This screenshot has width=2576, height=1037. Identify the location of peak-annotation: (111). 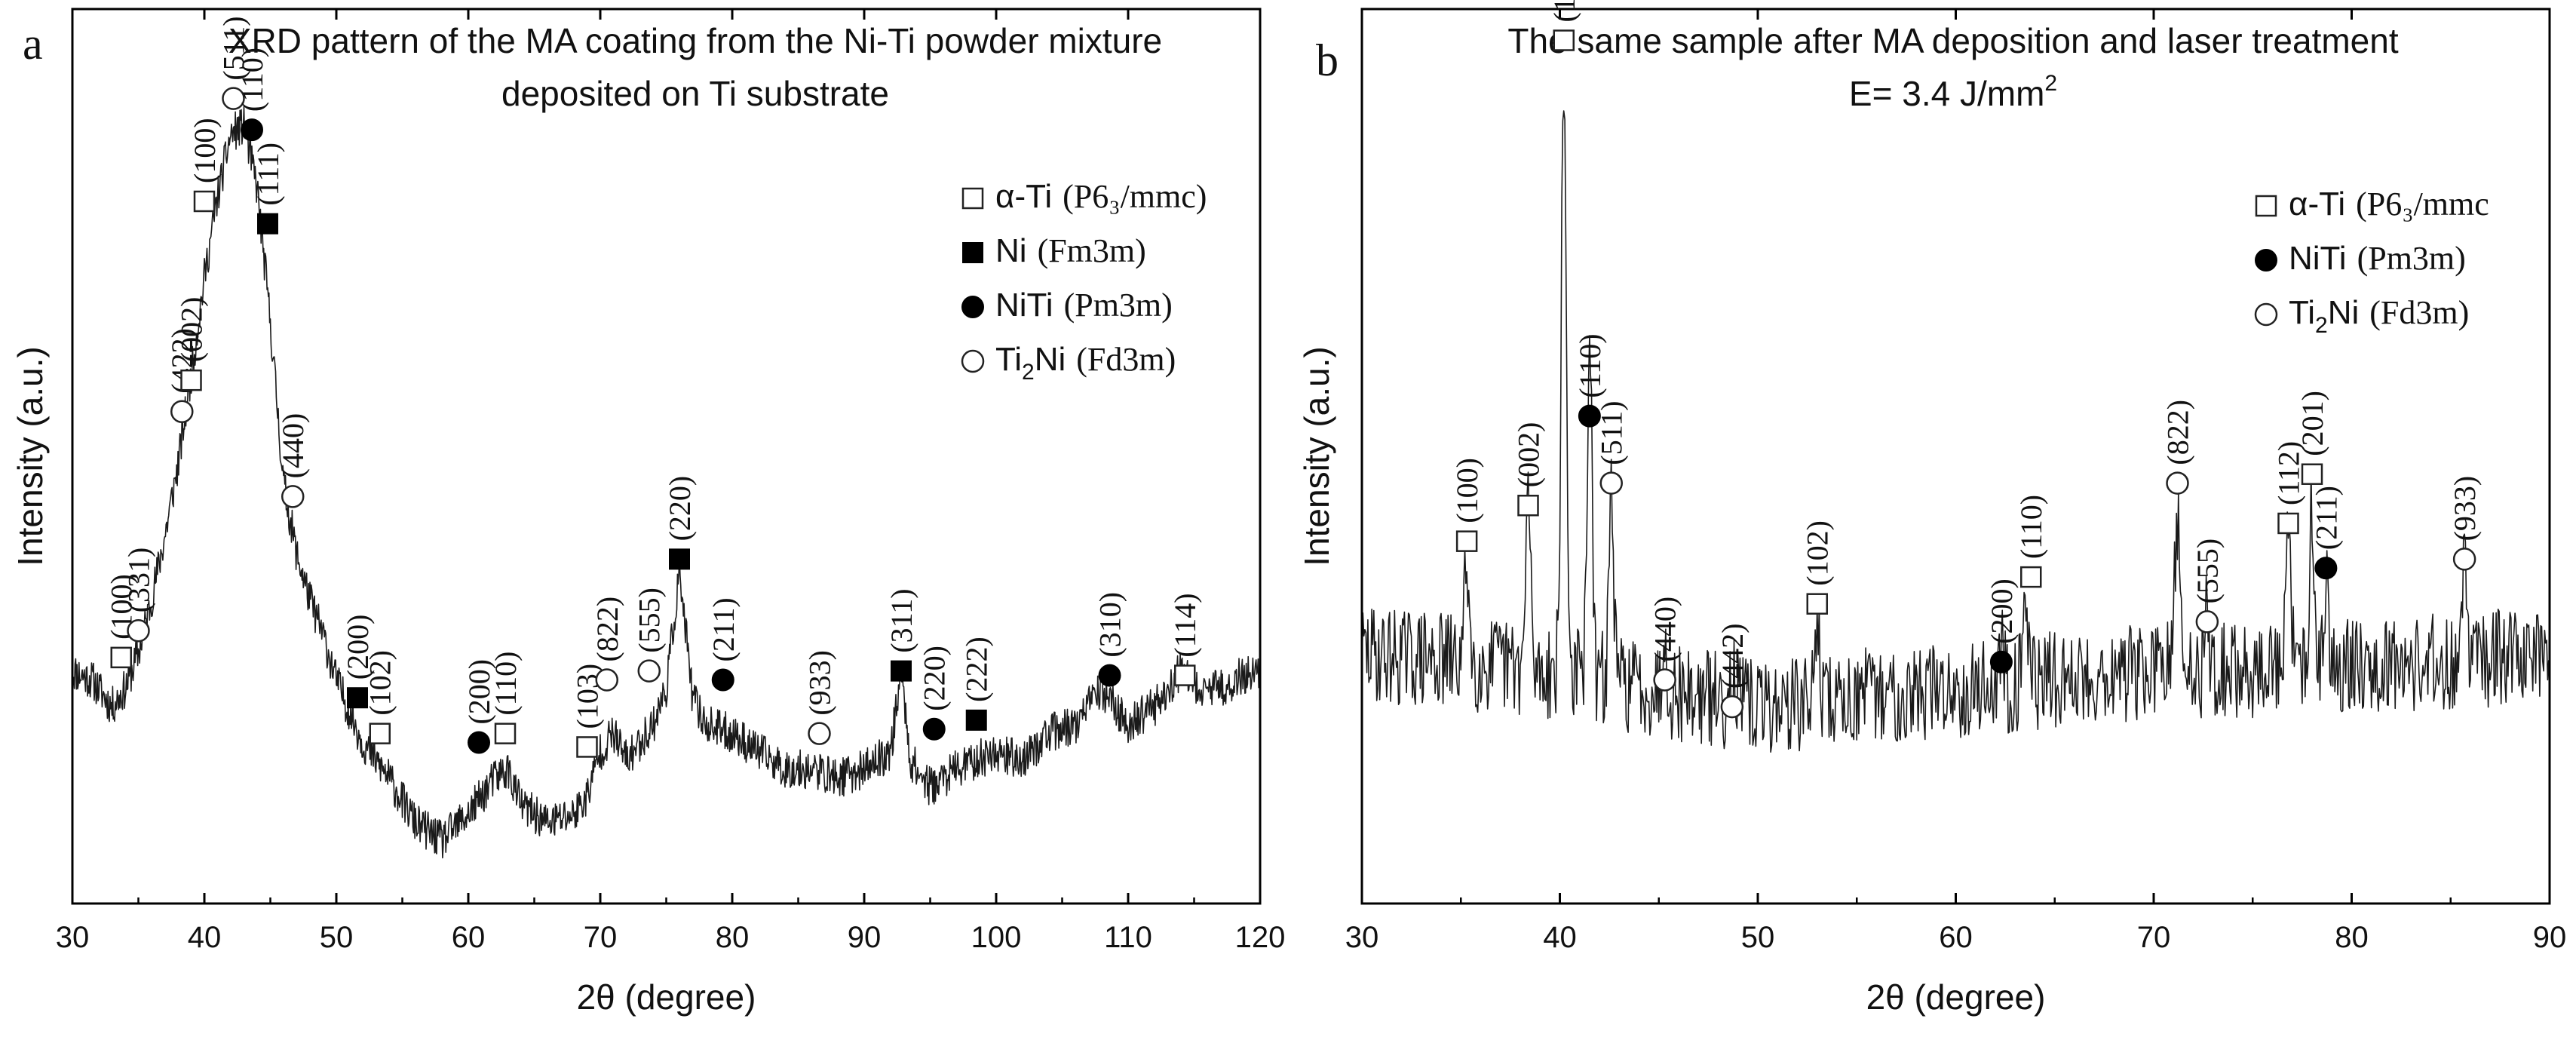
(268, 189).